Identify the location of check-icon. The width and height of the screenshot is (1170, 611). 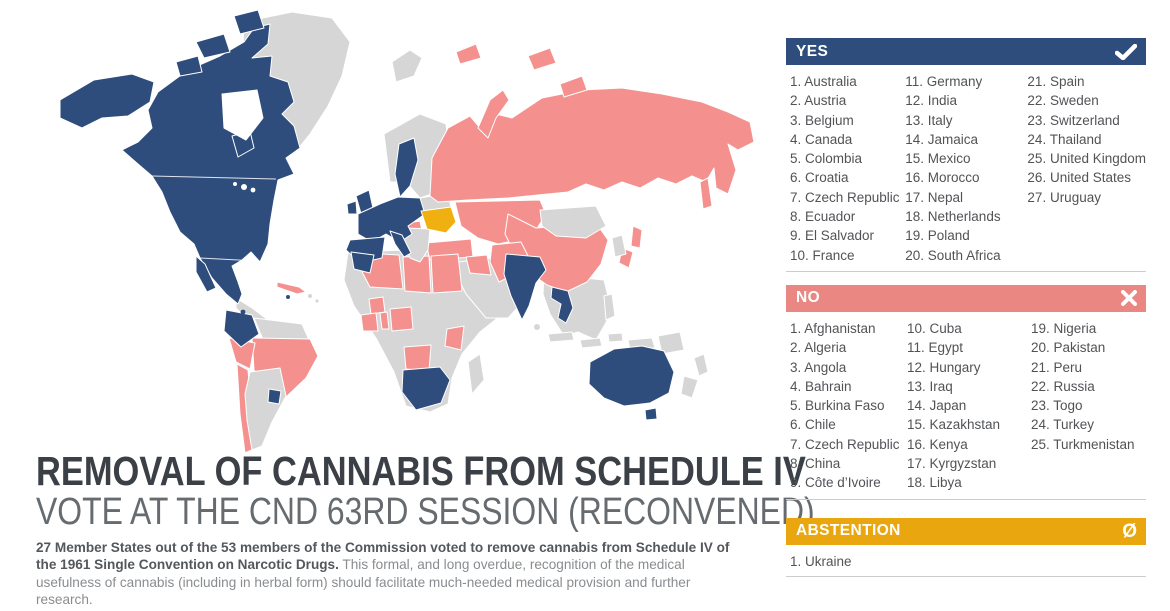
(1126, 51).